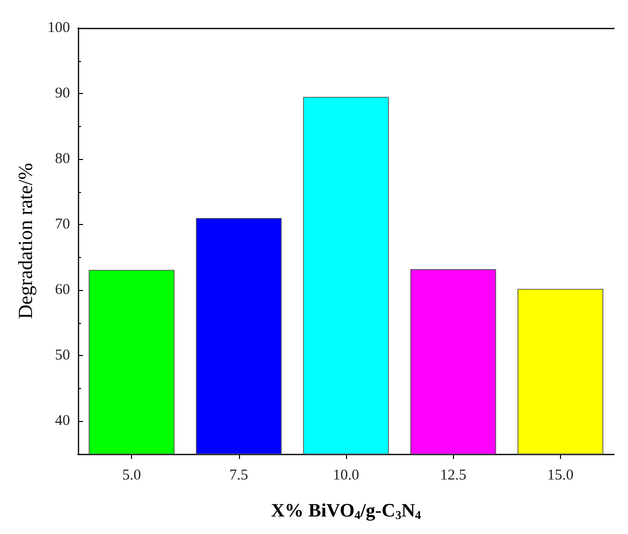 The height and width of the screenshot is (534, 628). Describe the element at coordinates (62, 290) in the screenshot. I see `y-tick-label: 60` at that location.